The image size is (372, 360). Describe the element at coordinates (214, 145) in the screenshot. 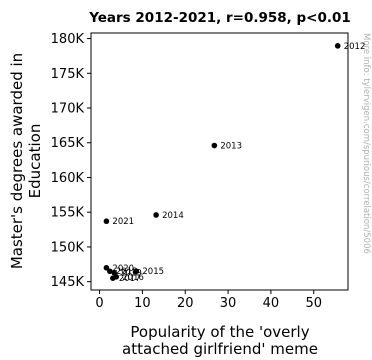

I see `data-point-2013` at that location.